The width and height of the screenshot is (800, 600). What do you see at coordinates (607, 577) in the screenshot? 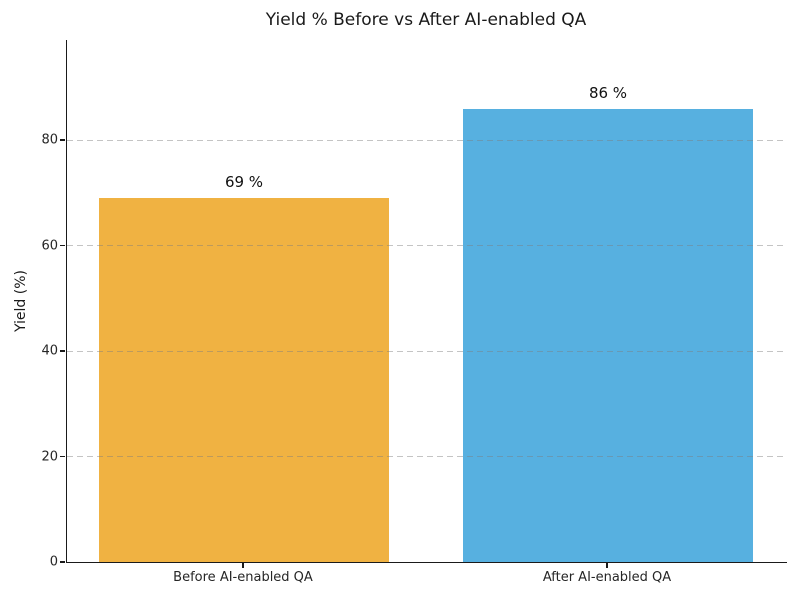
I see `x-axis-category-label: After AI-enabled QA` at bounding box center [607, 577].